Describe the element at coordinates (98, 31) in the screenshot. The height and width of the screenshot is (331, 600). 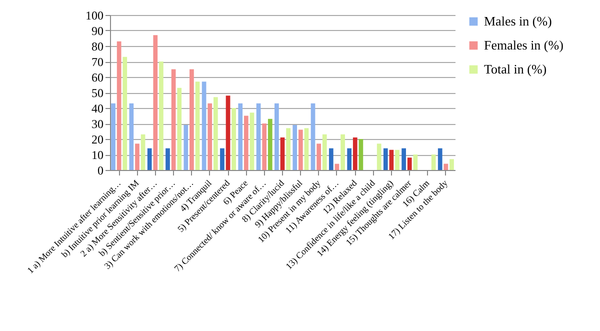
I see `y-tick-label: 90` at that location.